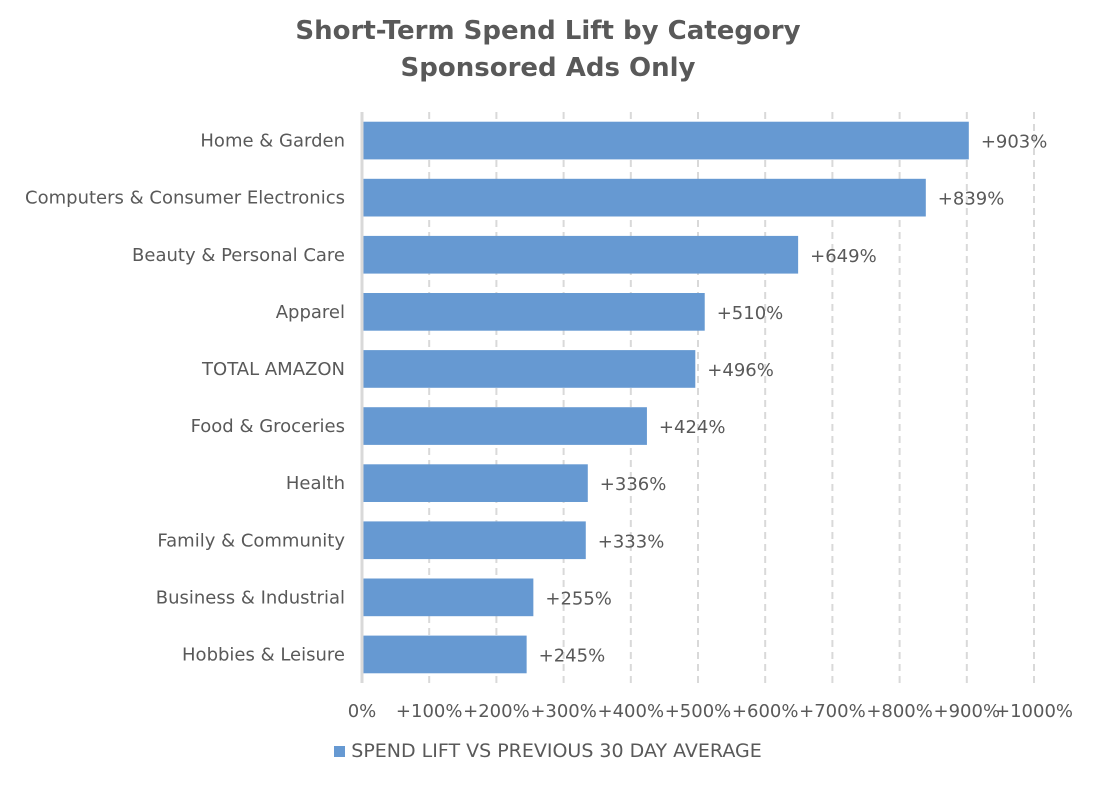 This screenshot has height=786, width=1096. I want to click on category-label: Business & Industrial, so click(250, 597).